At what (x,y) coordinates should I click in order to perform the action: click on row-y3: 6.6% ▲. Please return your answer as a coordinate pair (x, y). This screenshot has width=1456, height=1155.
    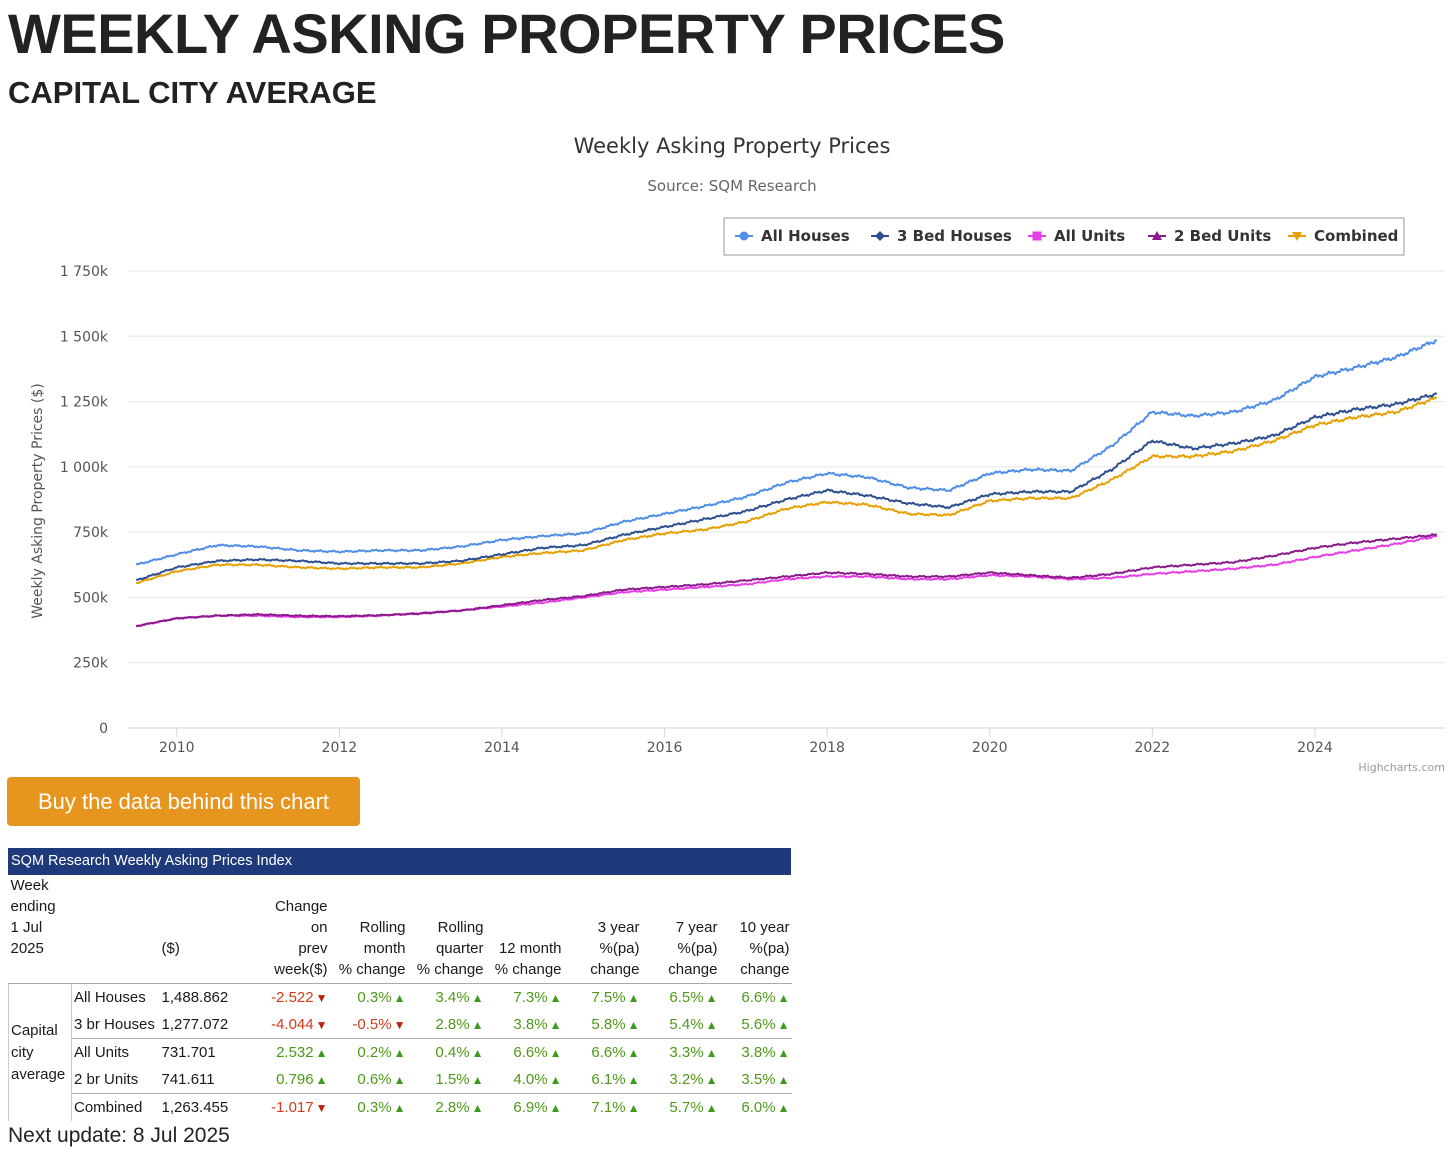
    Looking at the image, I should click on (602, 1052).